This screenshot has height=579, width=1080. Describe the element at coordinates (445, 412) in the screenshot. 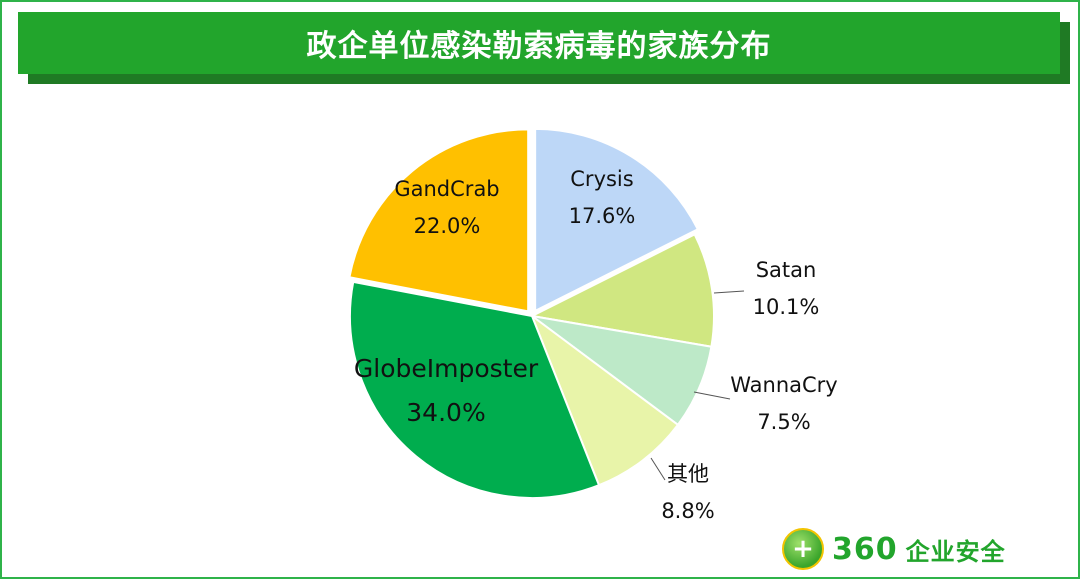

I see `slice-value-4: 34.0%` at that location.